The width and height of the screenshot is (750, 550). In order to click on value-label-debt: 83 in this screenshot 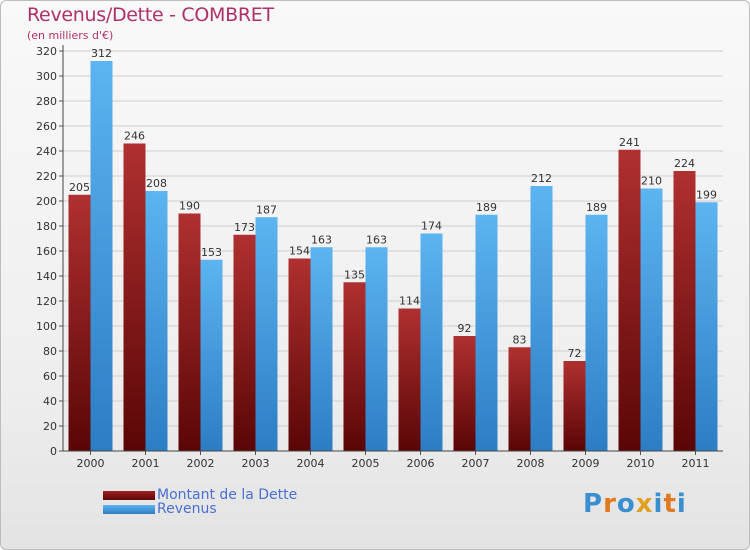, I will do `click(520, 339)`.